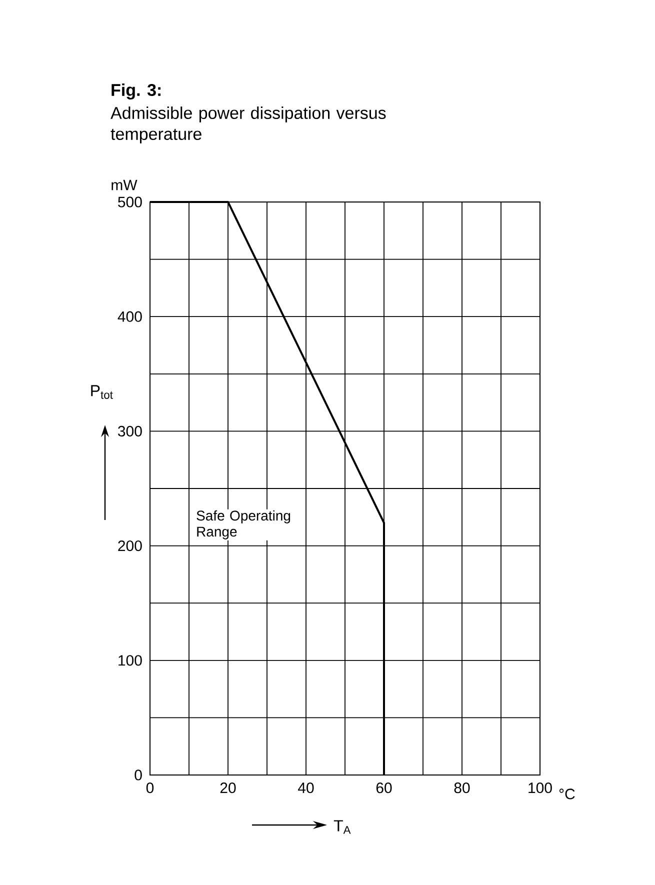 This screenshot has width=655, height=885. I want to click on x-tick-label: 20, so click(228, 788).